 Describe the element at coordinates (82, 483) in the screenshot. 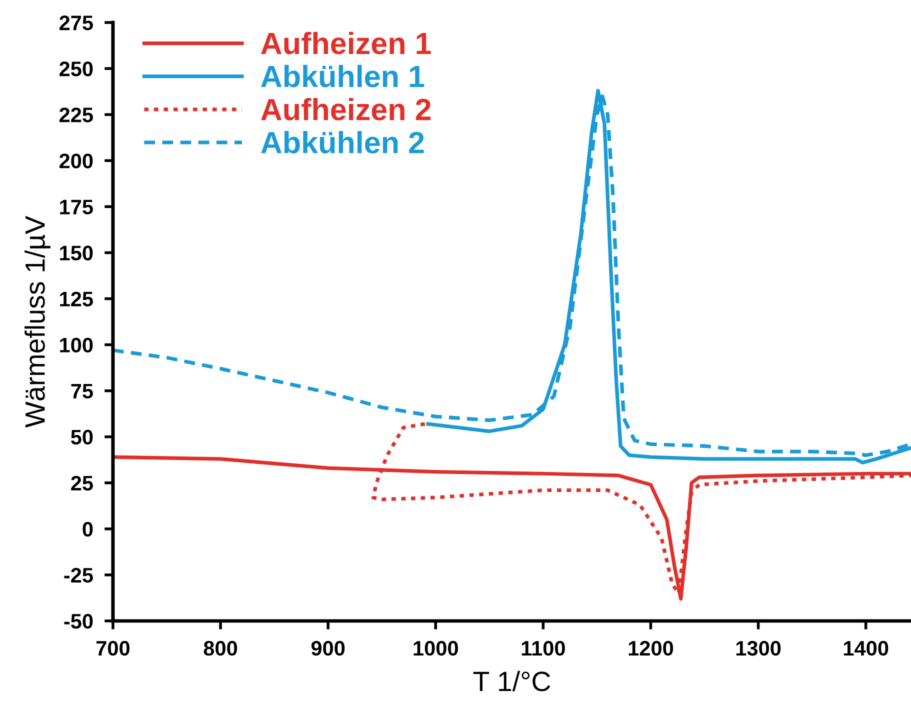

I see `y-tick-label: 25` at that location.